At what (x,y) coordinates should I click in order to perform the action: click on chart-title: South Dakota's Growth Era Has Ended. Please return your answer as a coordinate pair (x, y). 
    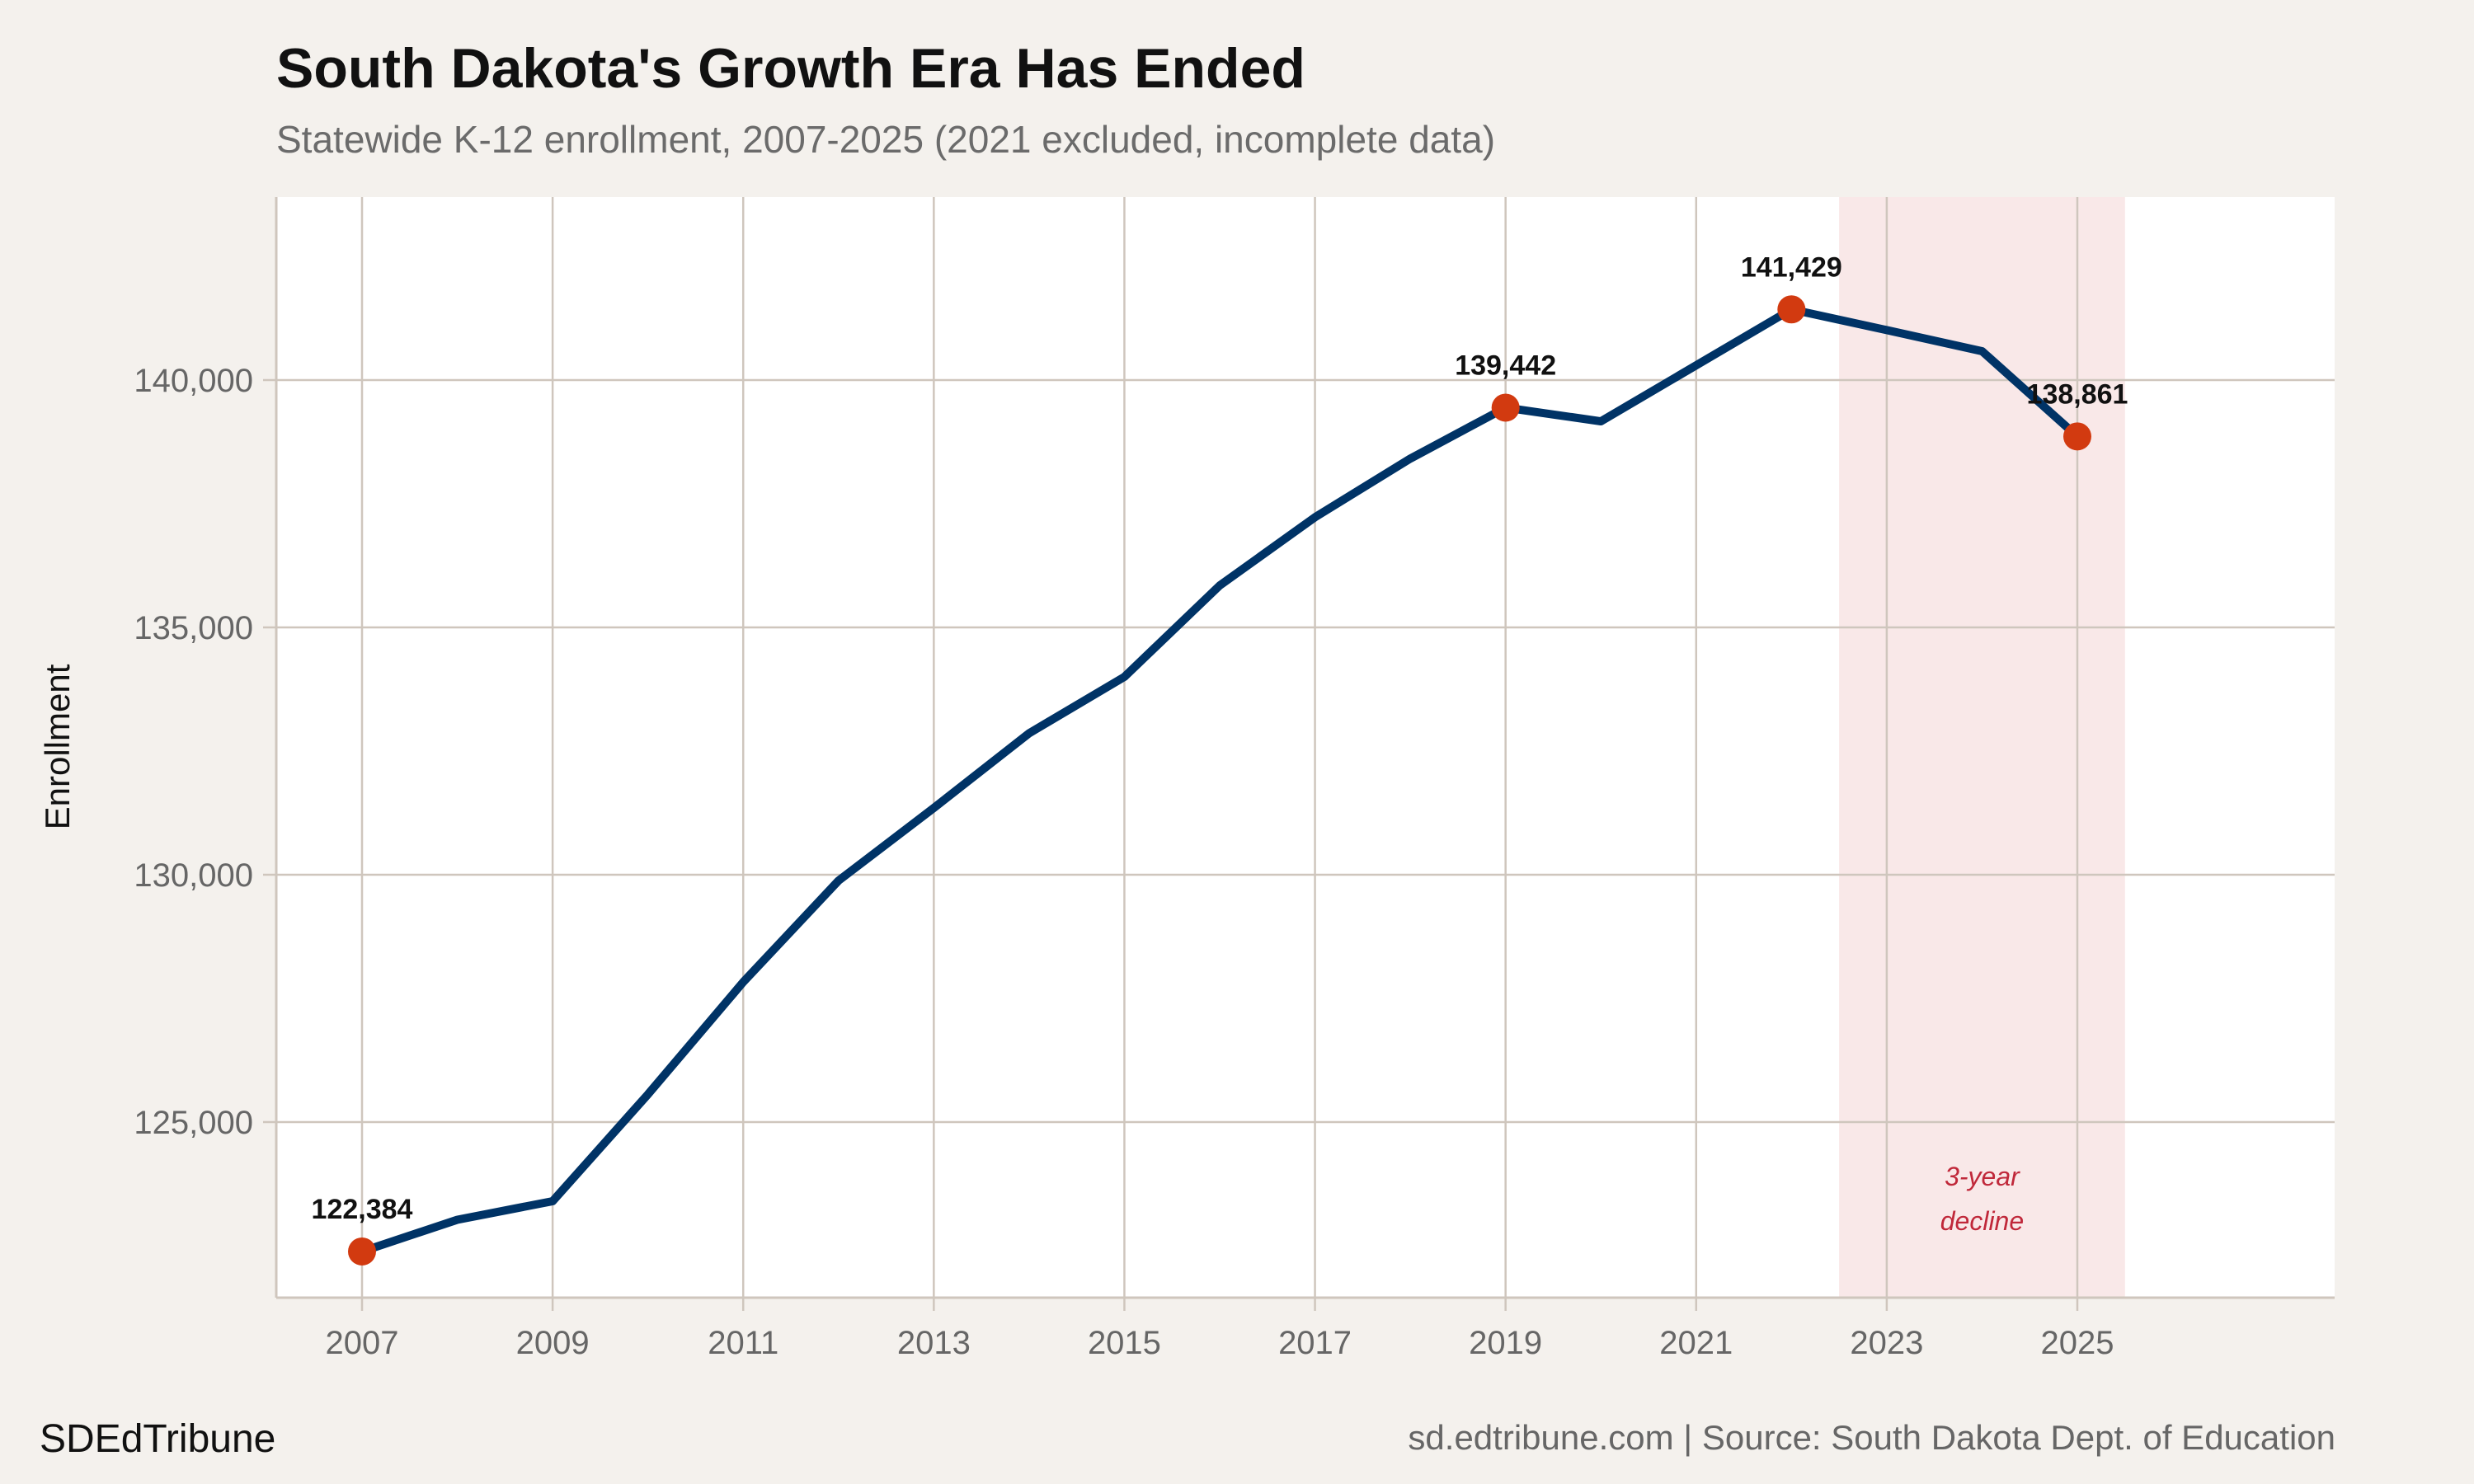
    Looking at the image, I should click on (790, 68).